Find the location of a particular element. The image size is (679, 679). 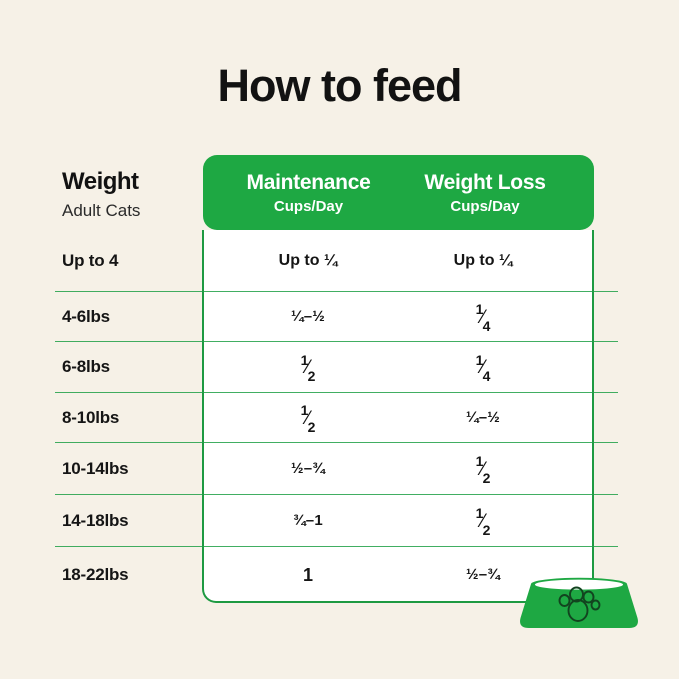

maintenance-cell: Up to ¼ is located at coordinates (308, 261).